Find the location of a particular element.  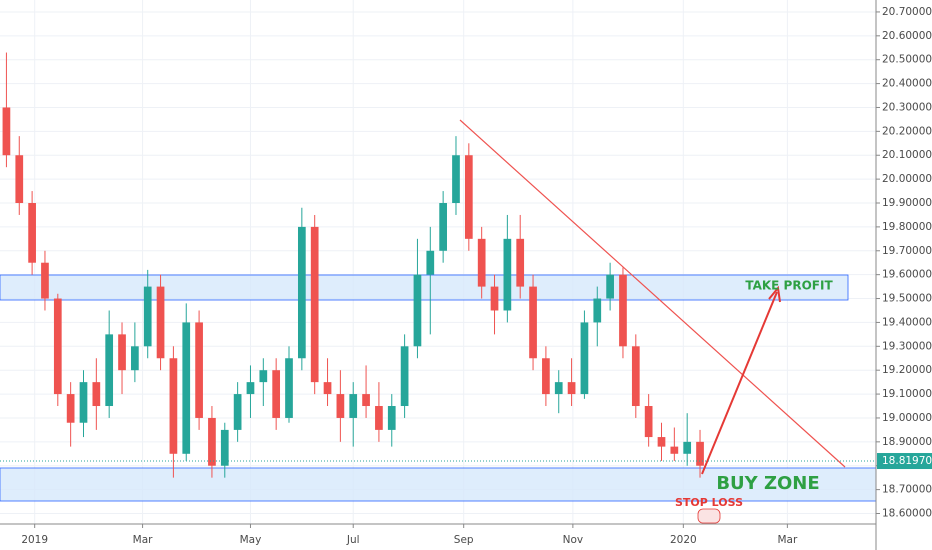

y-tick-label: 20.40000 is located at coordinates (907, 84).